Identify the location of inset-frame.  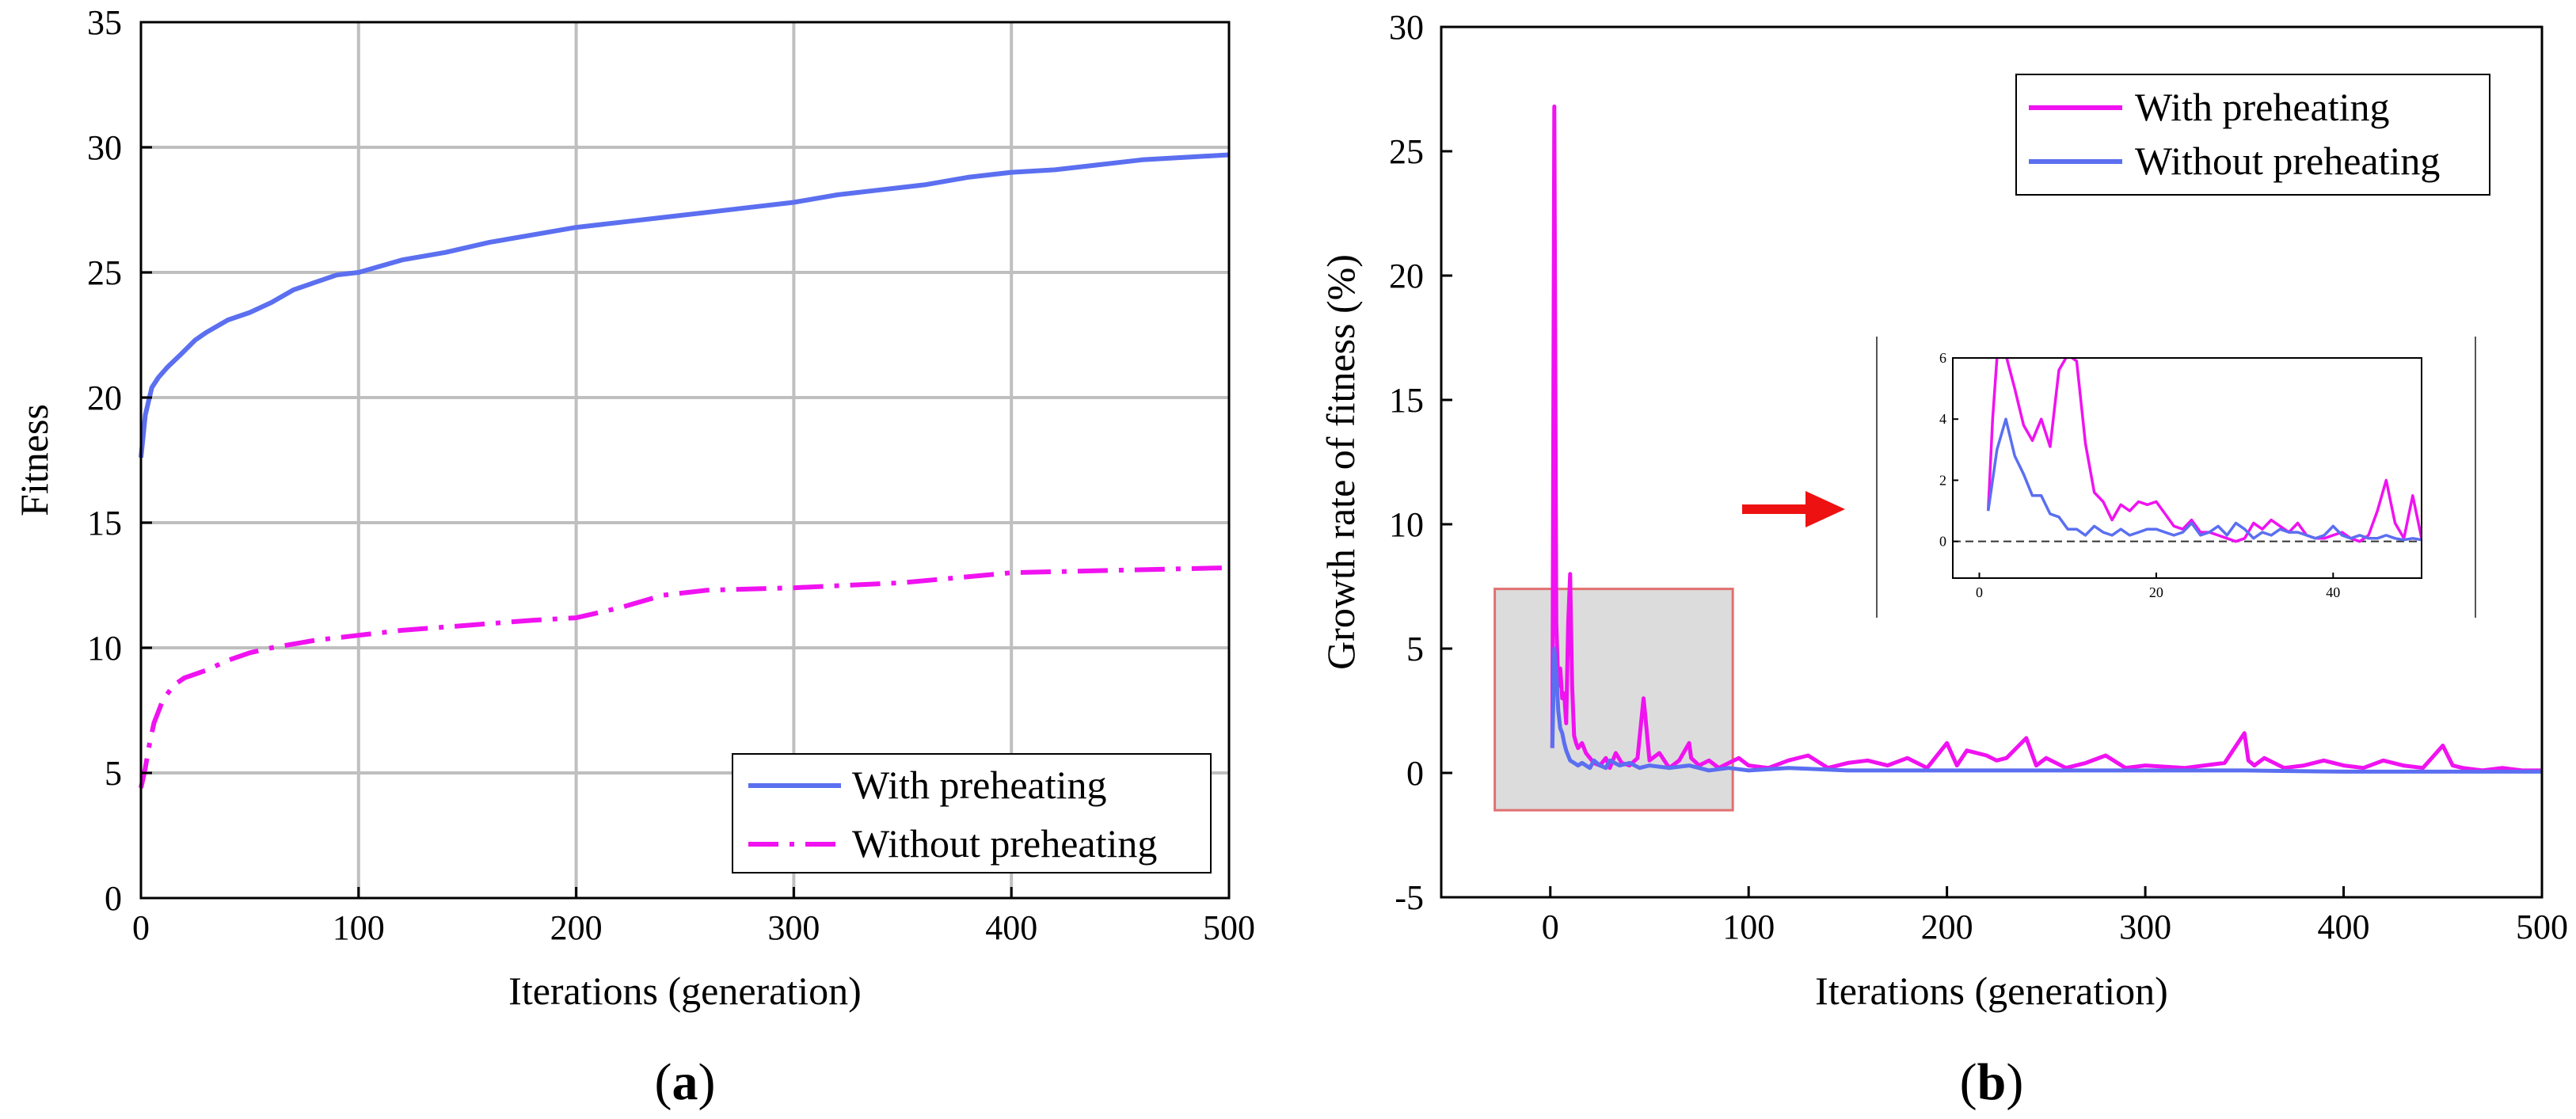
(2187, 468).